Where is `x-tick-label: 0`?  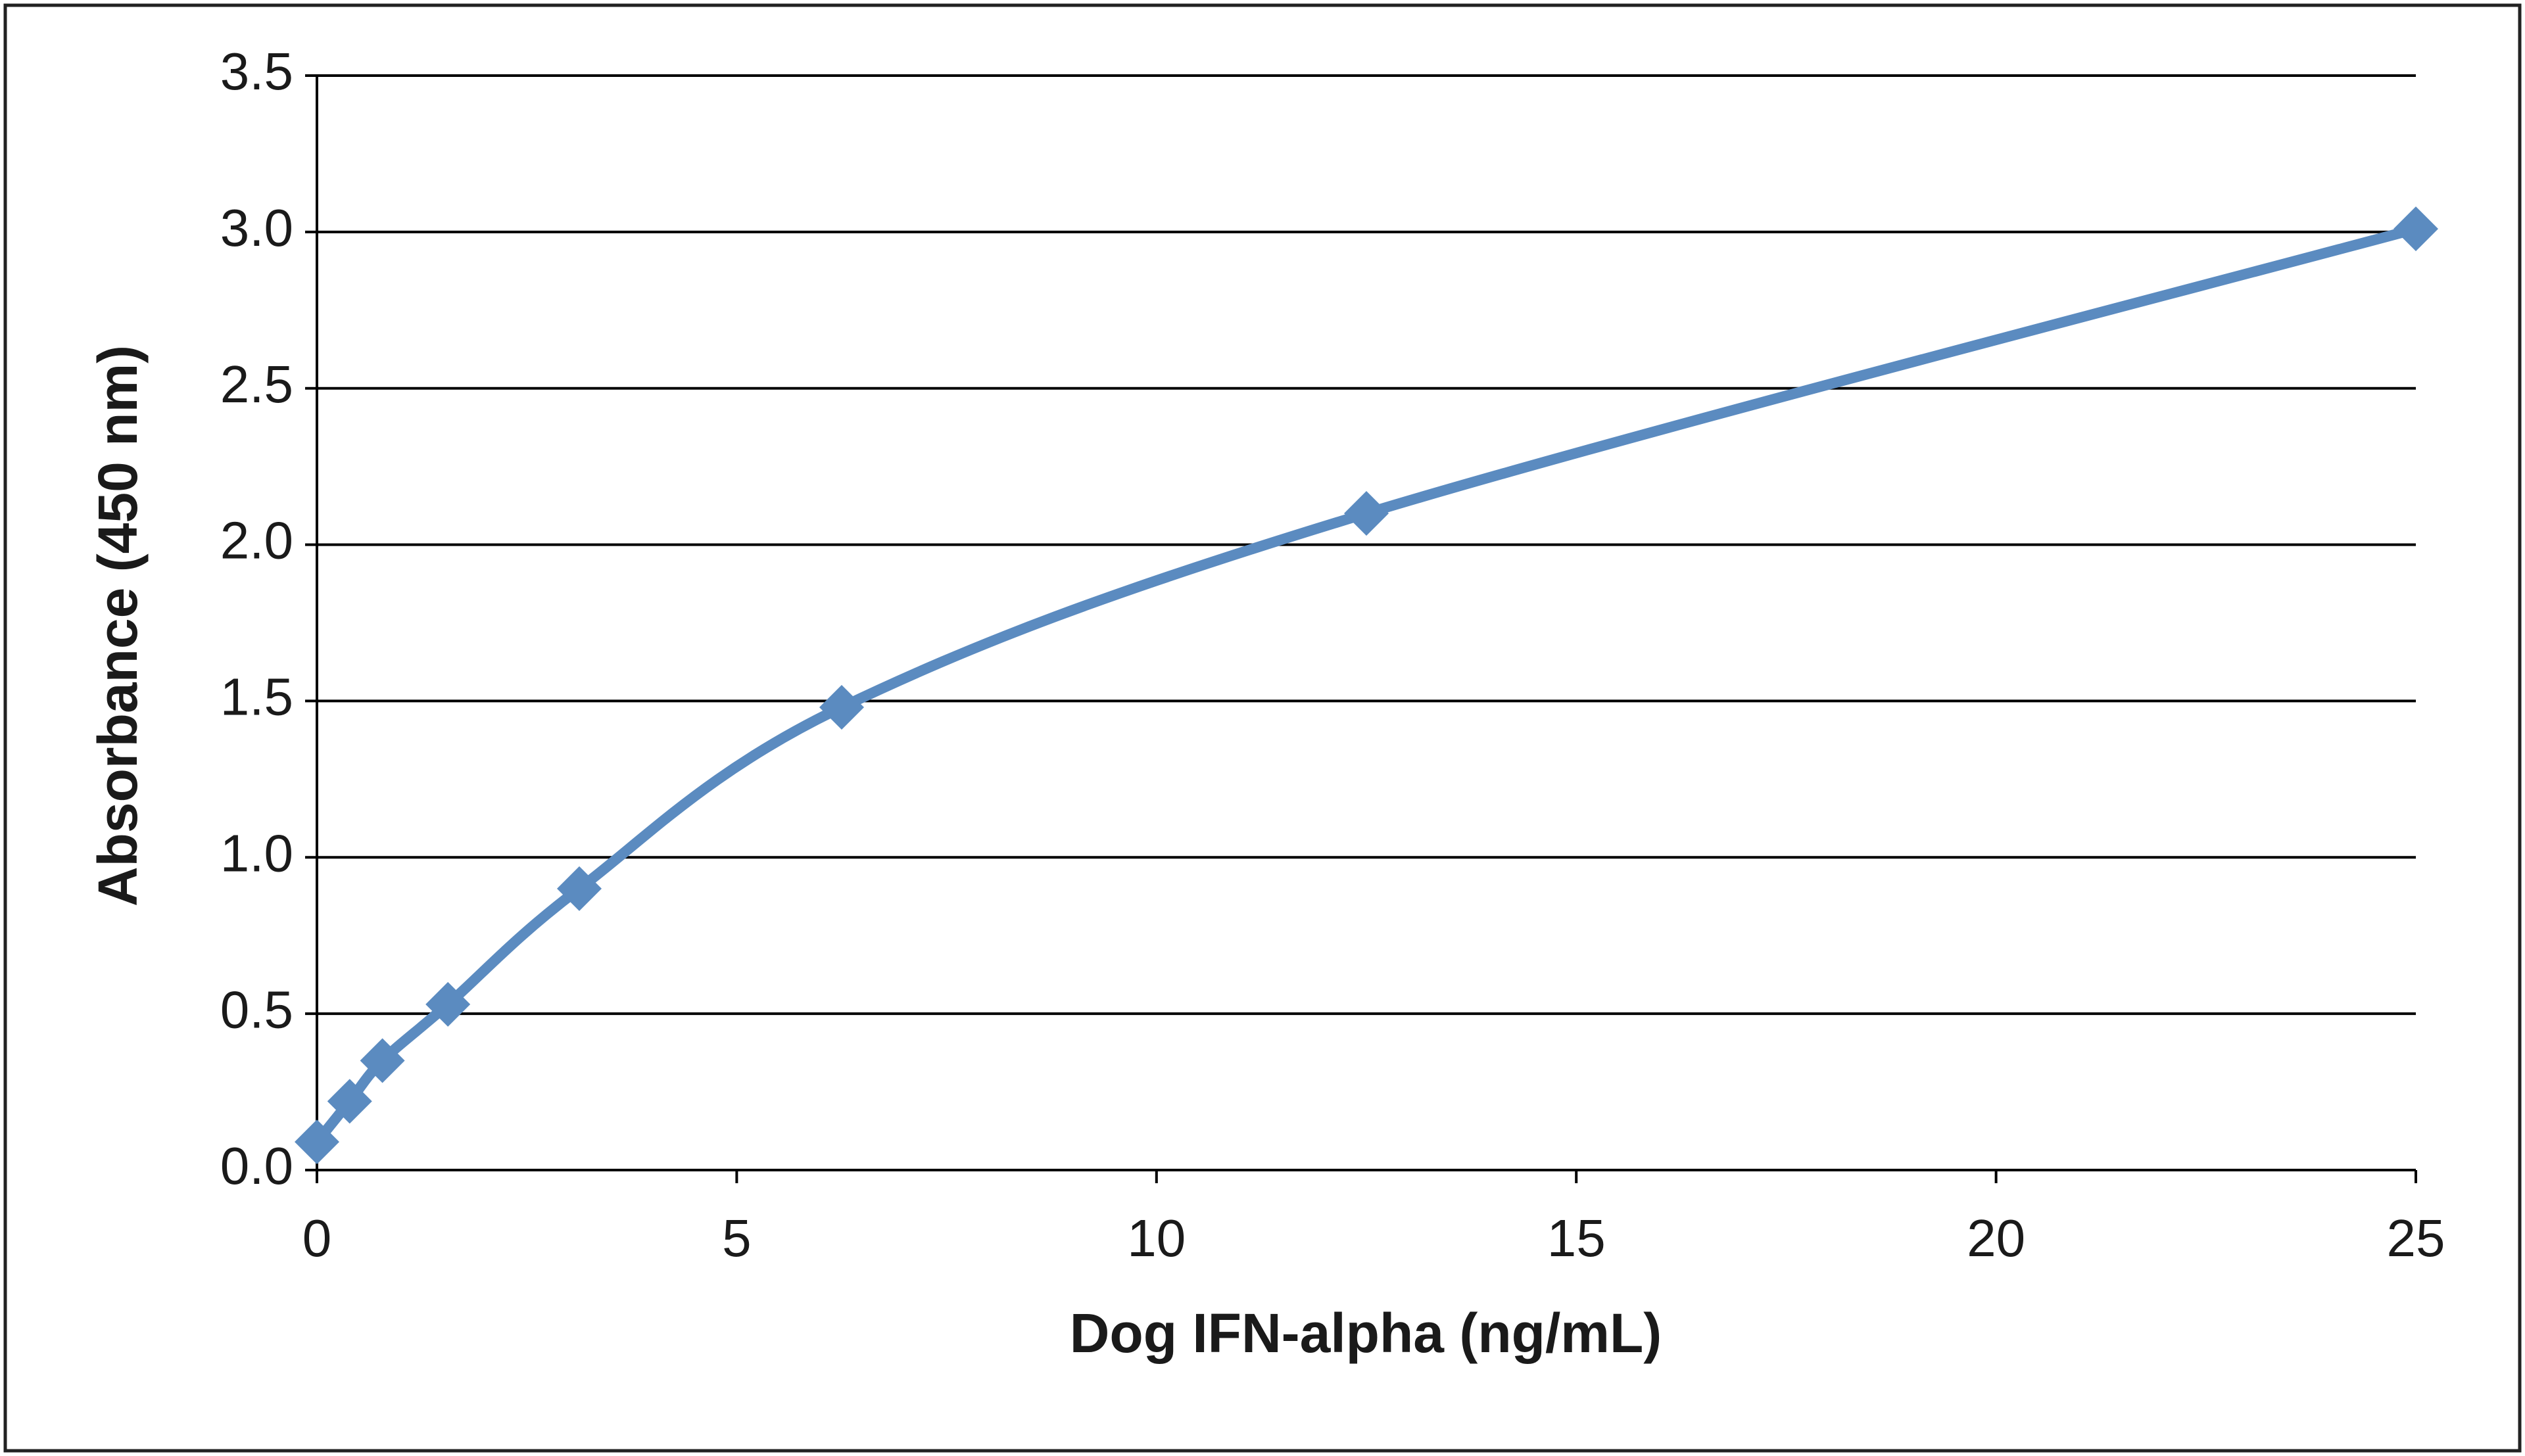
x-tick-label: 0 is located at coordinates (317, 1238).